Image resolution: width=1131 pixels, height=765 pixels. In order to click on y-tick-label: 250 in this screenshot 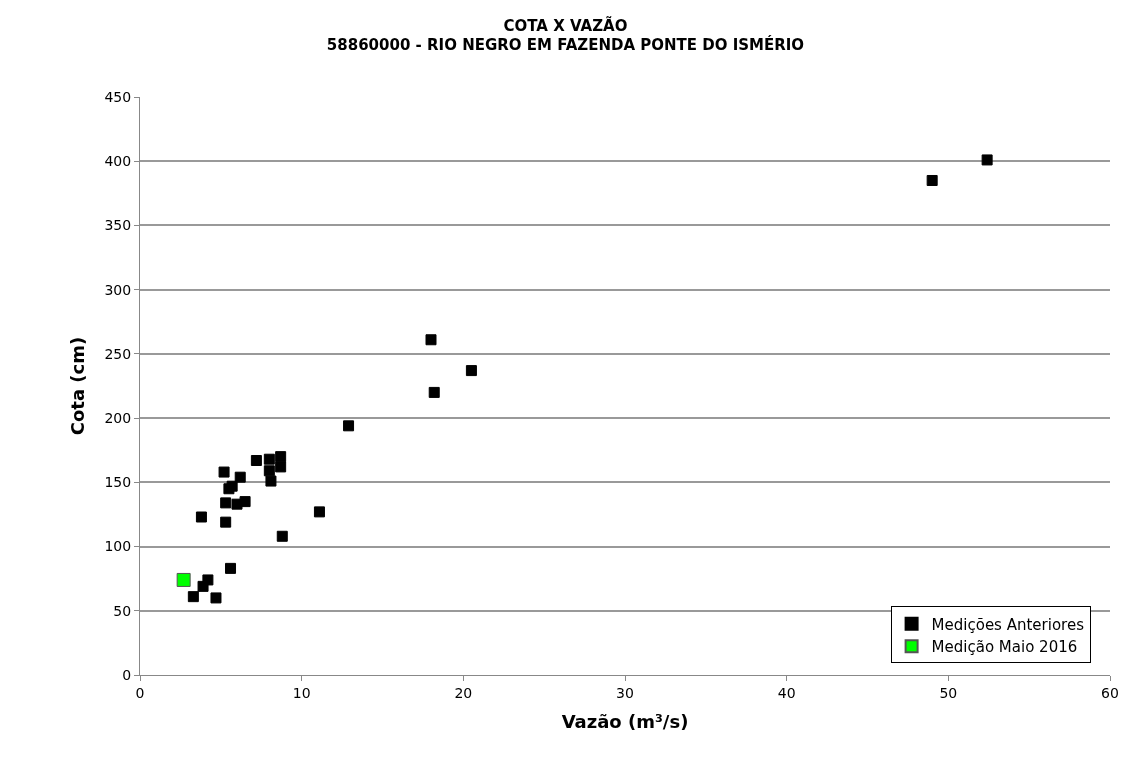, I will do `click(118, 353)`.